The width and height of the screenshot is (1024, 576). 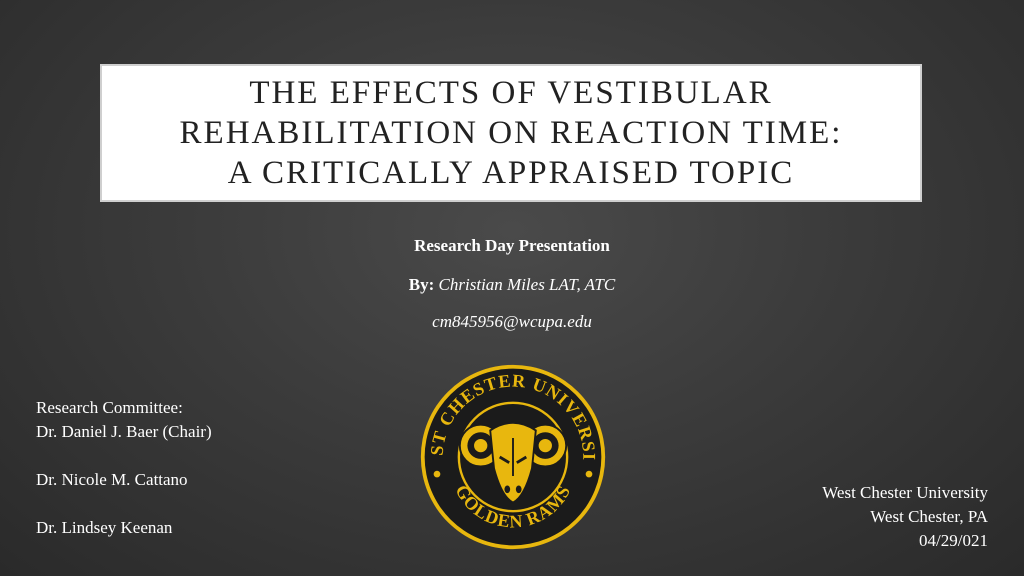 I want to click on title-line-2: REHABILITATION ON REACTION TIME:, so click(x=511, y=133).